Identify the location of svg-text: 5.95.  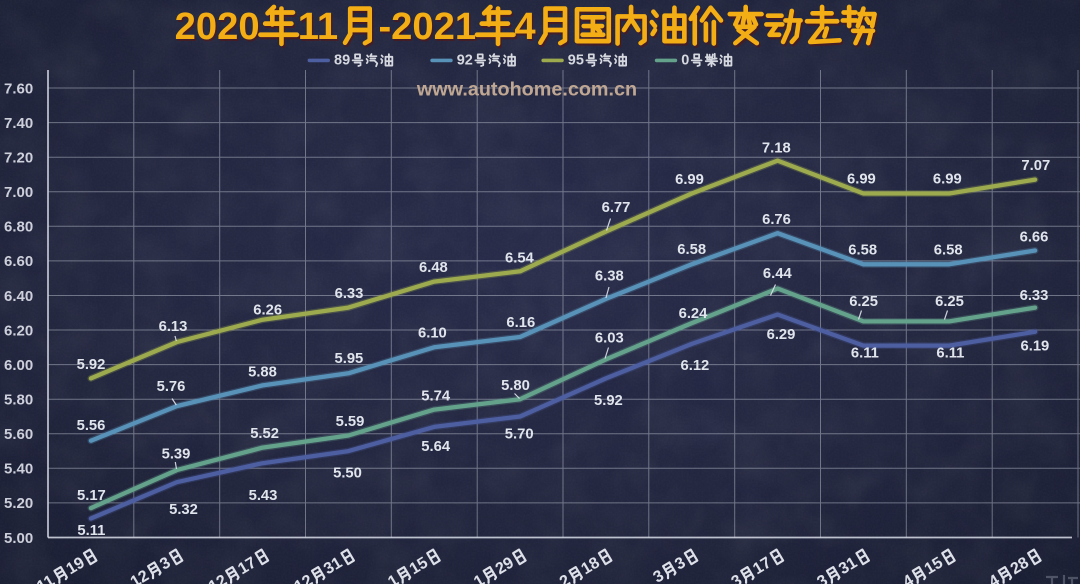
(348, 359).